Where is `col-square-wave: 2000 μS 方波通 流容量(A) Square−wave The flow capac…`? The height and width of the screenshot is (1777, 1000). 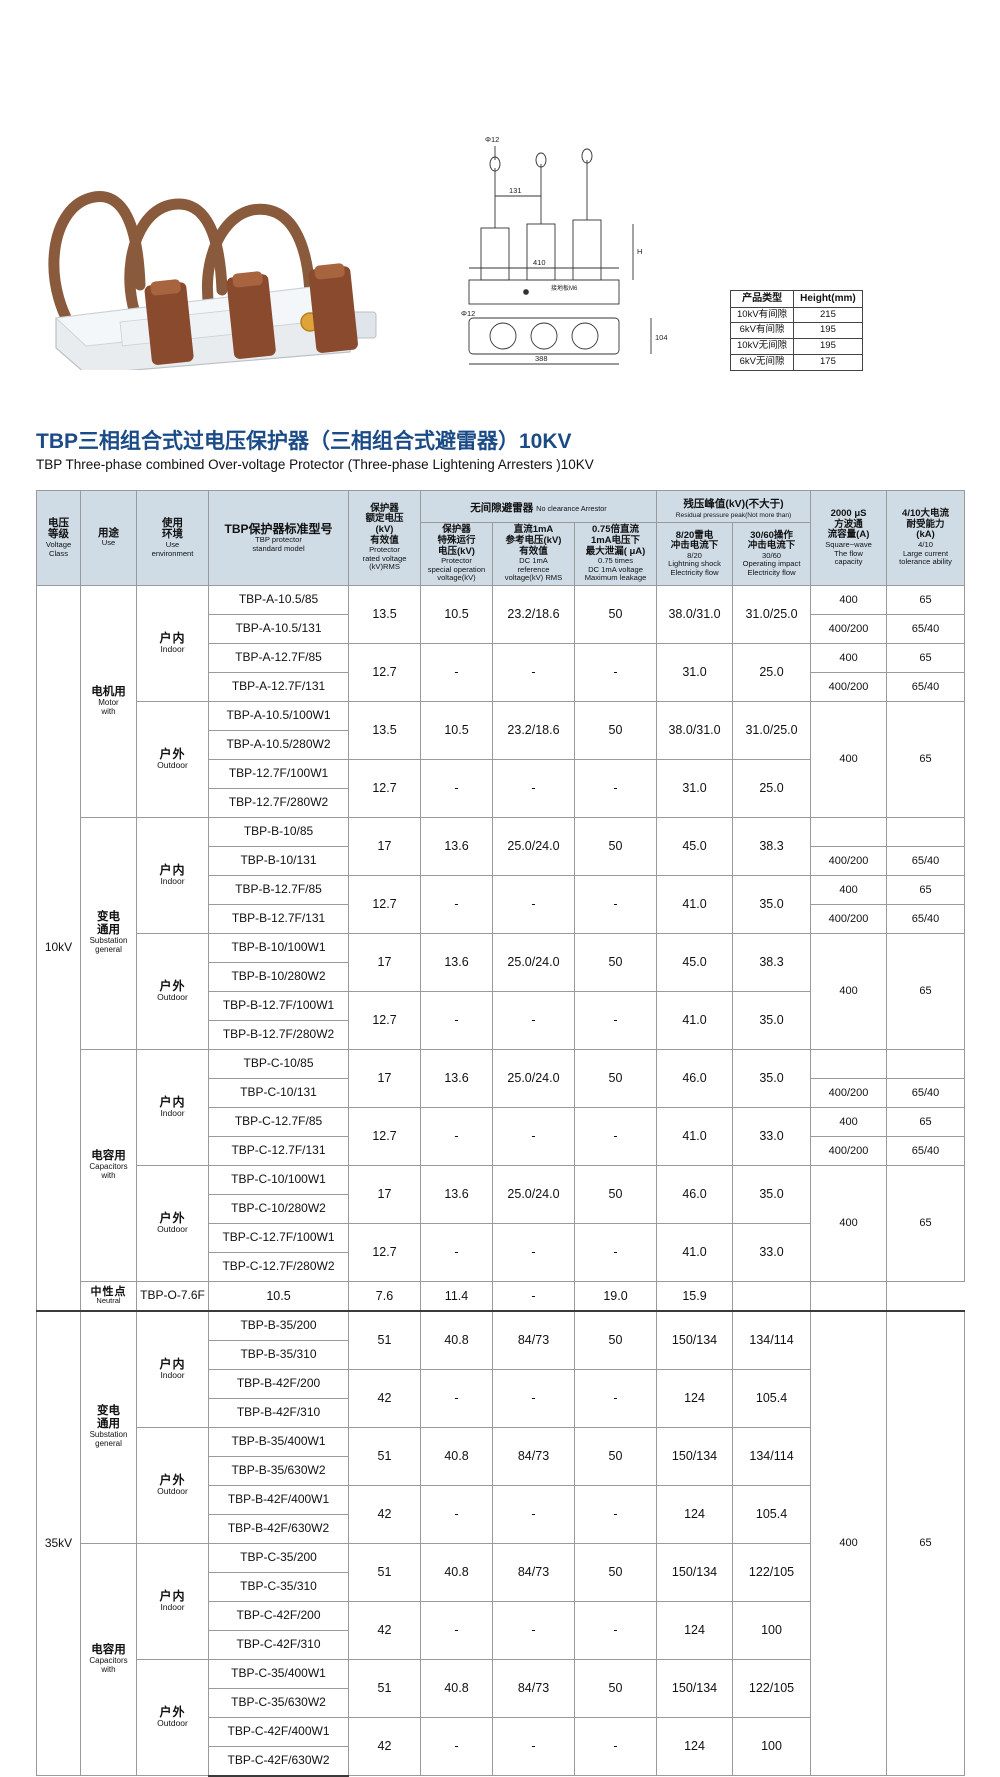 col-square-wave: 2000 μS 方波通 流容量(A) Square−wave The flow capac… is located at coordinates (849, 538).